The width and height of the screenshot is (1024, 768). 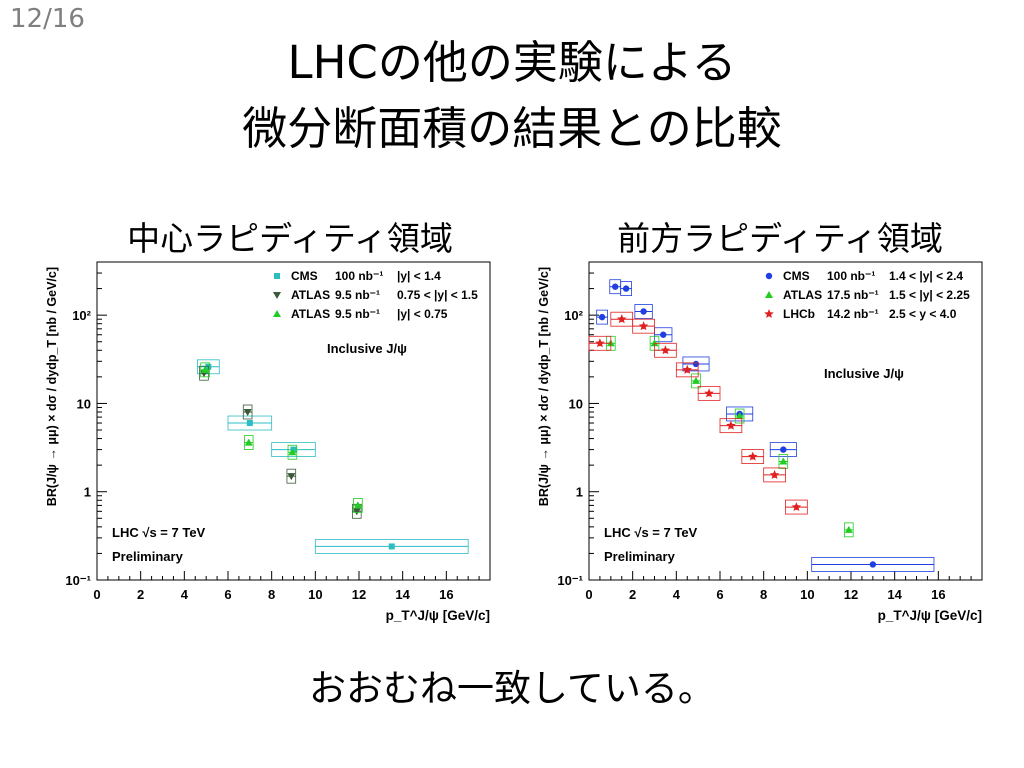 I want to click on right-y-tick-label: 10, so click(x=576, y=403).